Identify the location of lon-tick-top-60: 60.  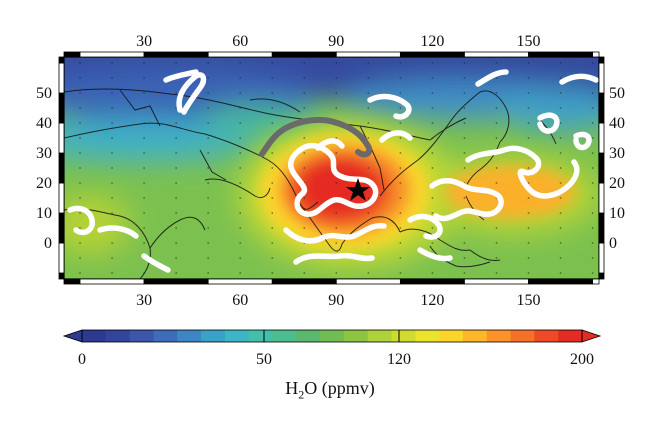
(240, 41).